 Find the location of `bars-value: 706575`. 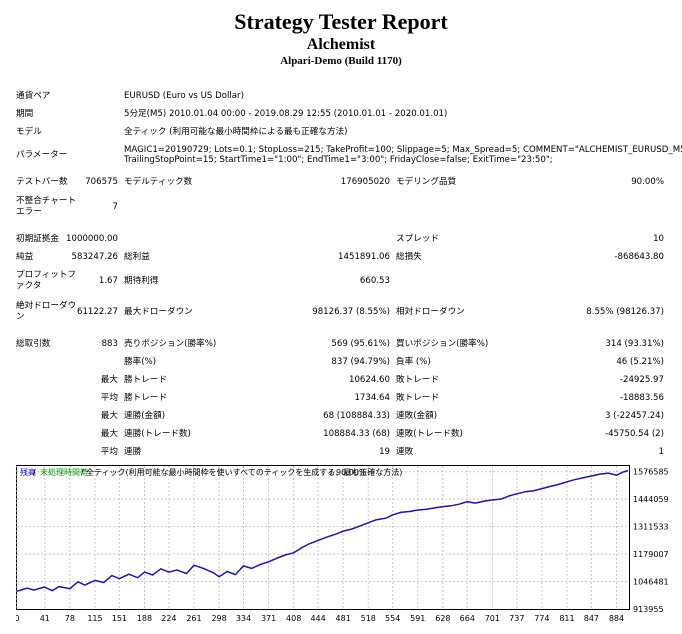

bars-value: 706575 is located at coordinates (101, 182).